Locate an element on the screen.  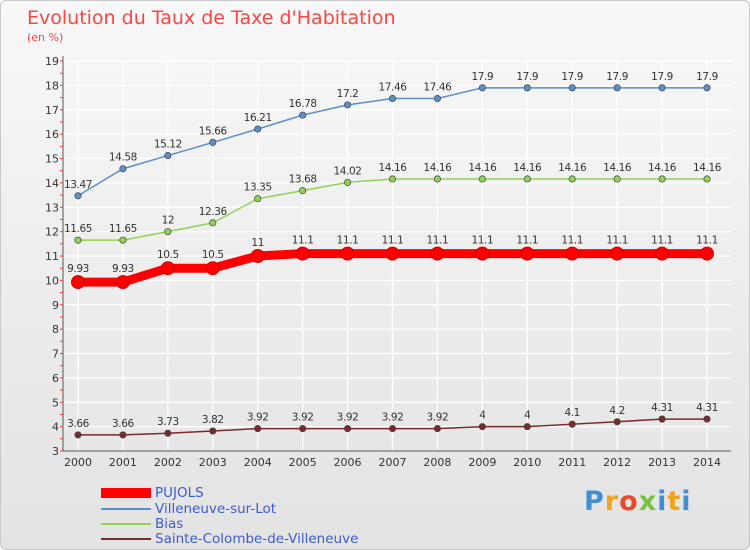
proxiti-logo: Proxiti is located at coordinates (638, 501).